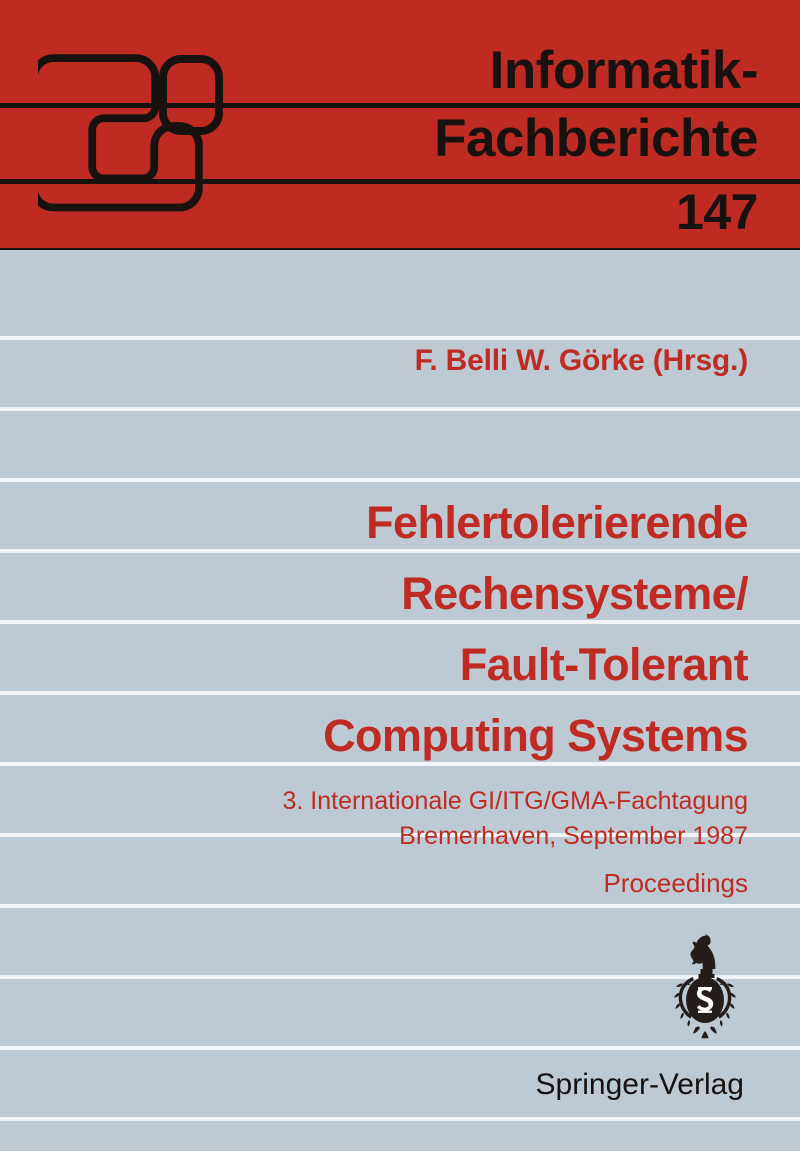 Image resolution: width=800 pixels, height=1151 pixels. I want to click on title-line-4: Computing Systems, so click(535, 735).